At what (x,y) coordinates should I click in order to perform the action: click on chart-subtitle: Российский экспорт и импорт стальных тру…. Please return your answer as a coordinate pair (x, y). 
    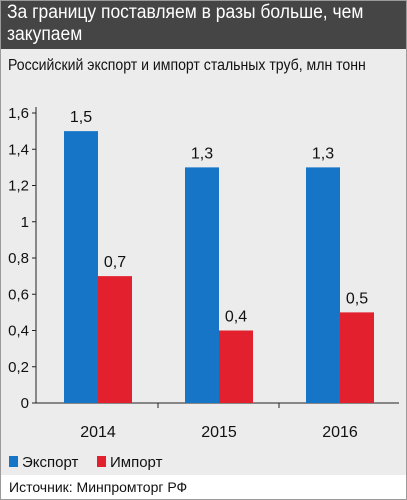
    Looking at the image, I should click on (187, 65).